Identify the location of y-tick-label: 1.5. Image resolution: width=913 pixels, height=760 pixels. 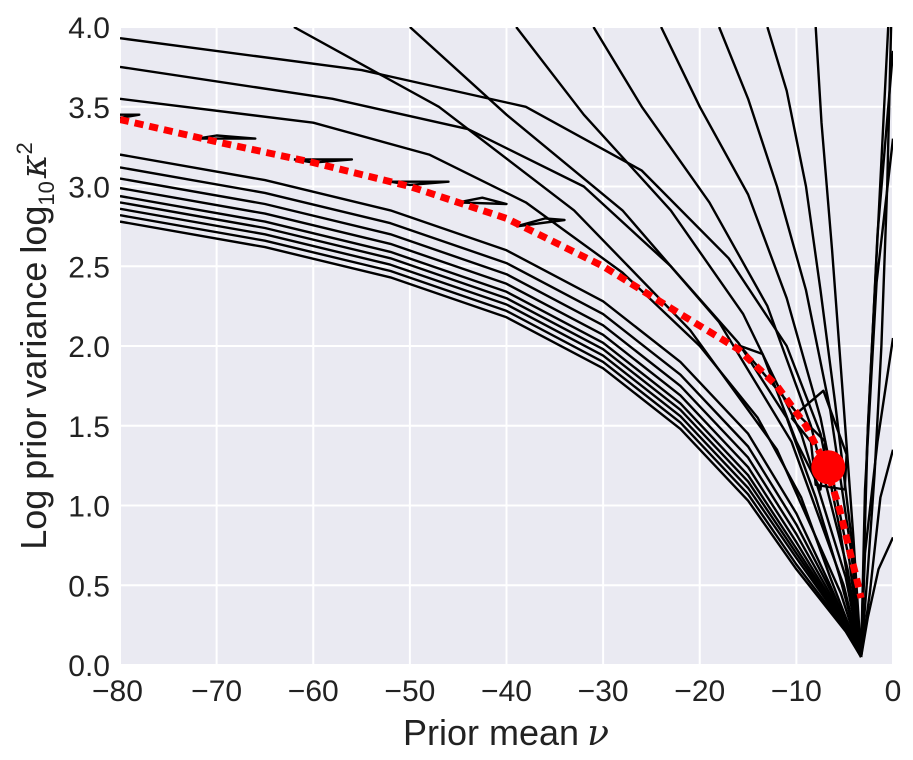
(89, 427).